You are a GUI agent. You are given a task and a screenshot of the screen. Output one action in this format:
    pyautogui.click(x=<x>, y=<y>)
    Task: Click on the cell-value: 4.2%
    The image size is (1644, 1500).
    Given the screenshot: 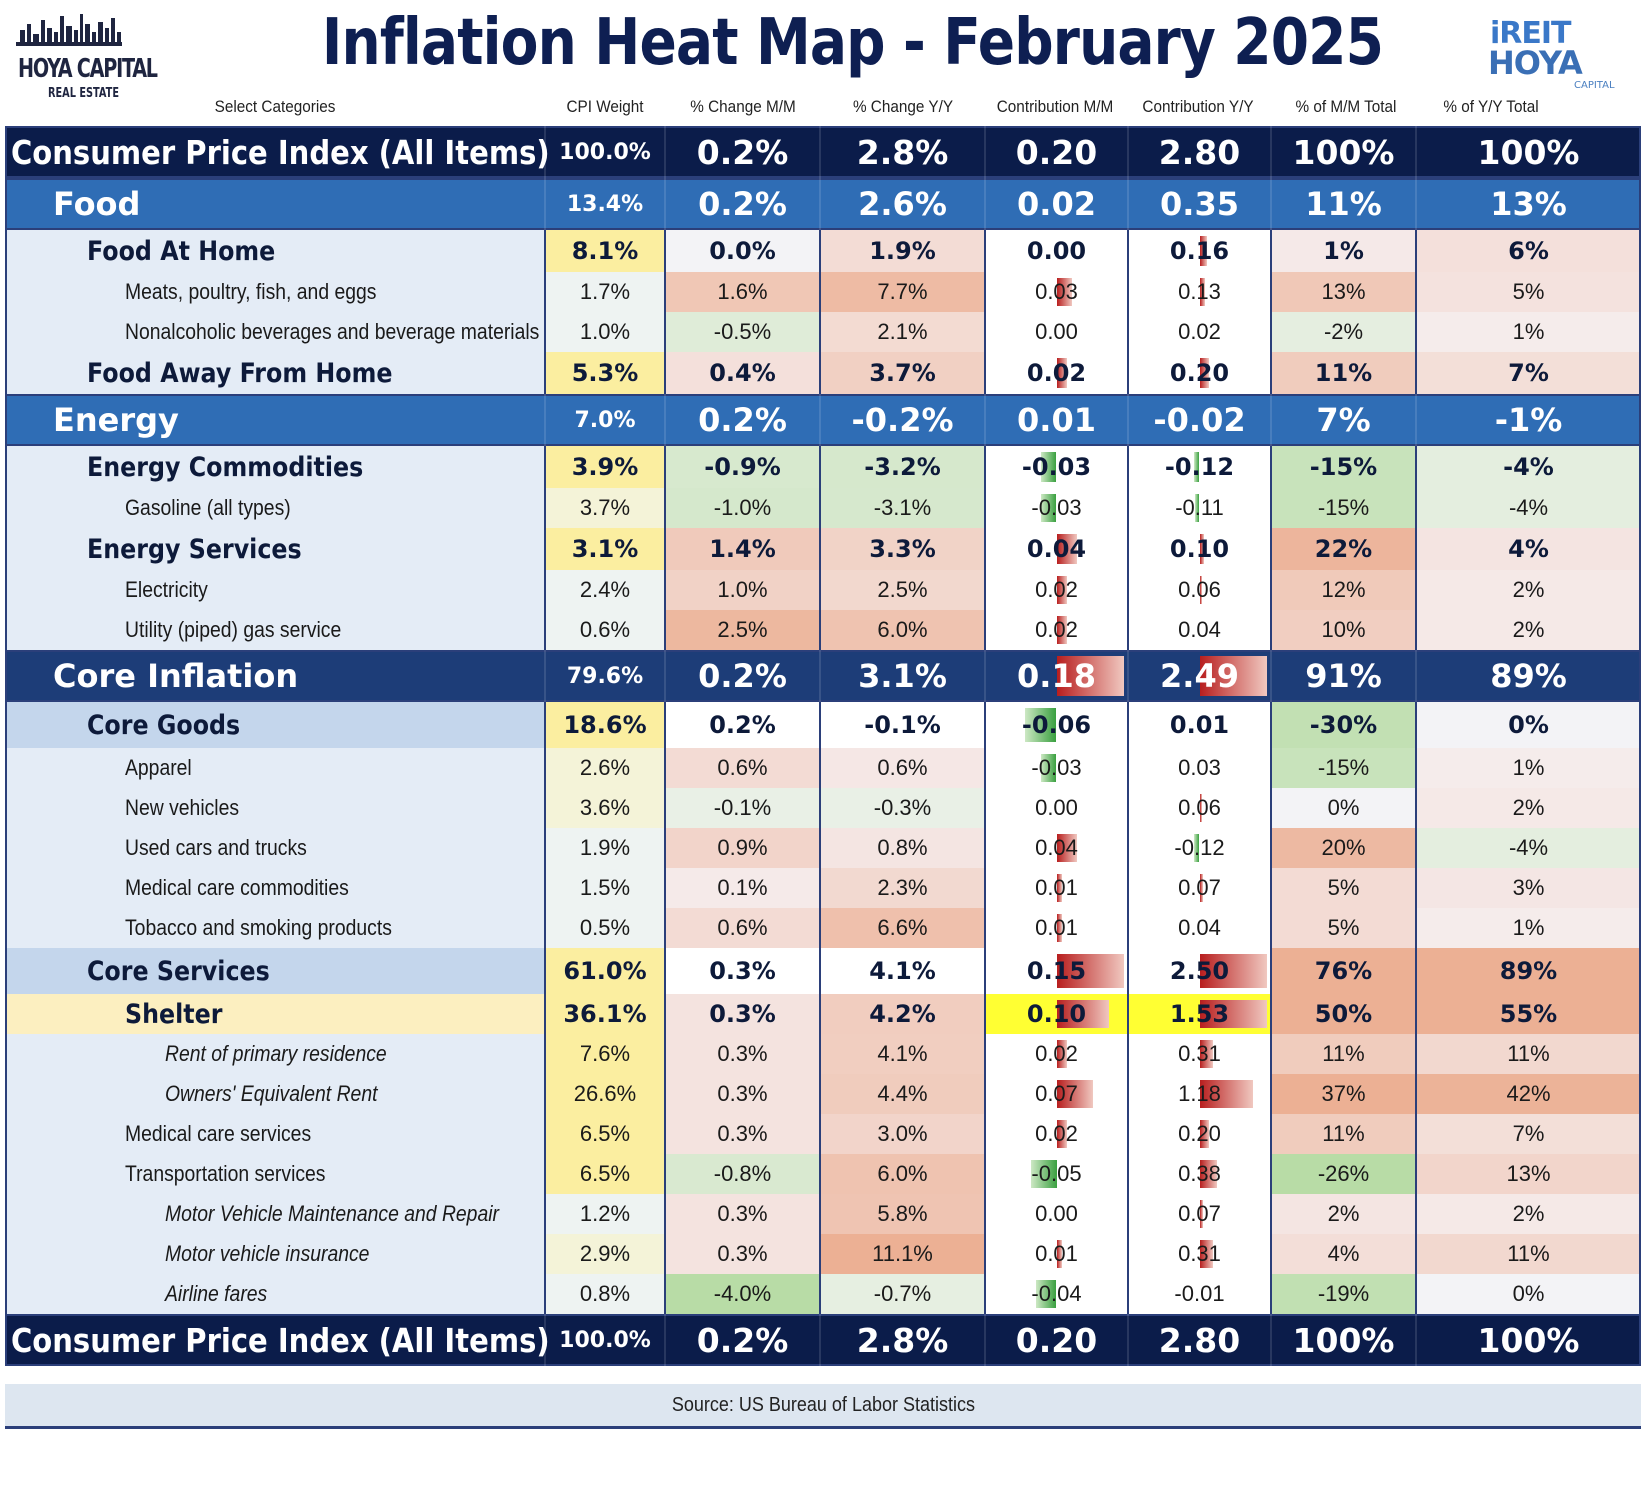 What is the action you would take?
    pyautogui.click(x=902, y=1014)
    